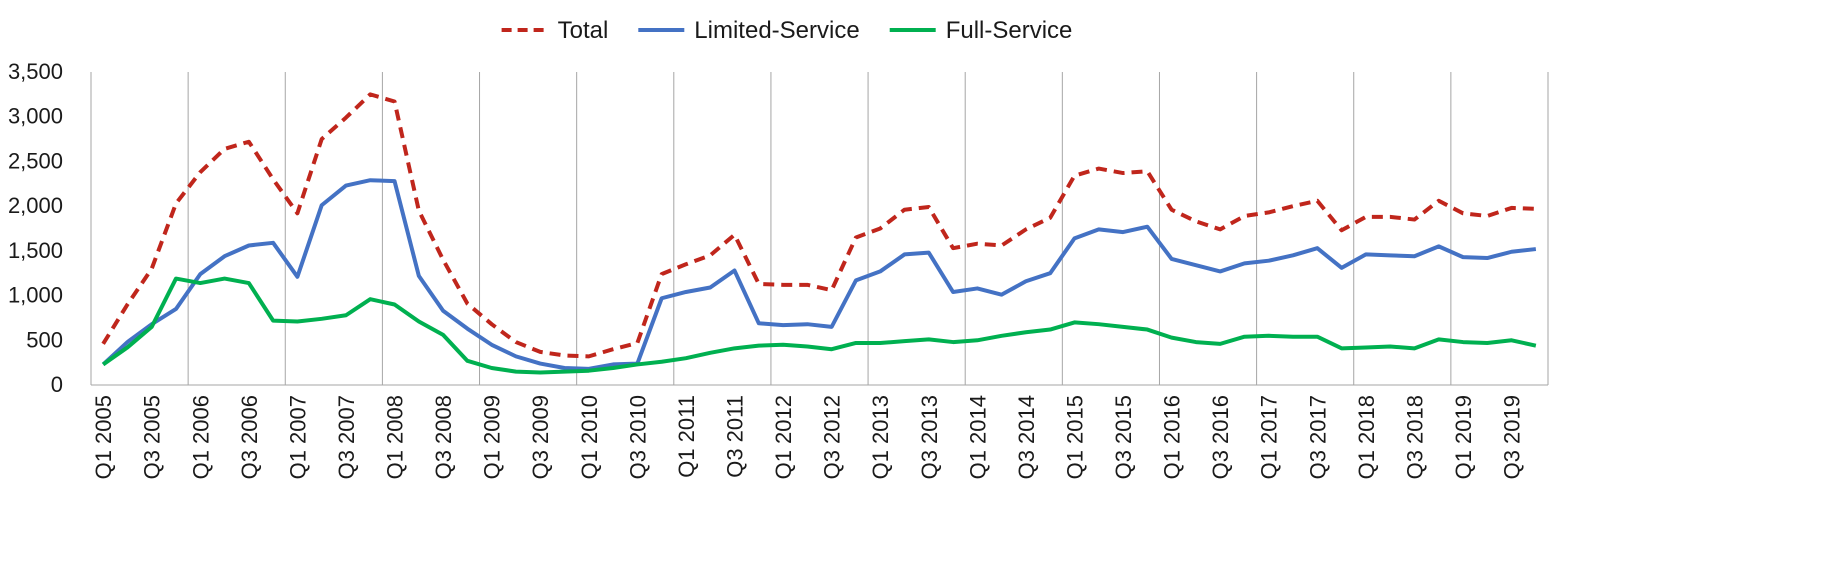 The image size is (1845, 578). What do you see at coordinates (35, 160) in the screenshot?
I see `y-tick-label: 2,500` at bounding box center [35, 160].